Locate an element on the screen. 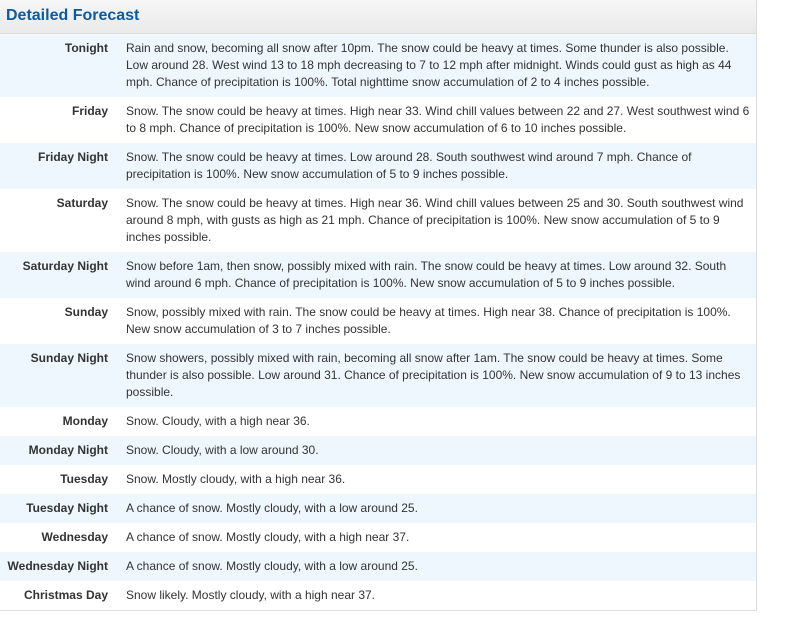 The image size is (801, 628). period-label: Tuesday Night is located at coordinates (67, 508).